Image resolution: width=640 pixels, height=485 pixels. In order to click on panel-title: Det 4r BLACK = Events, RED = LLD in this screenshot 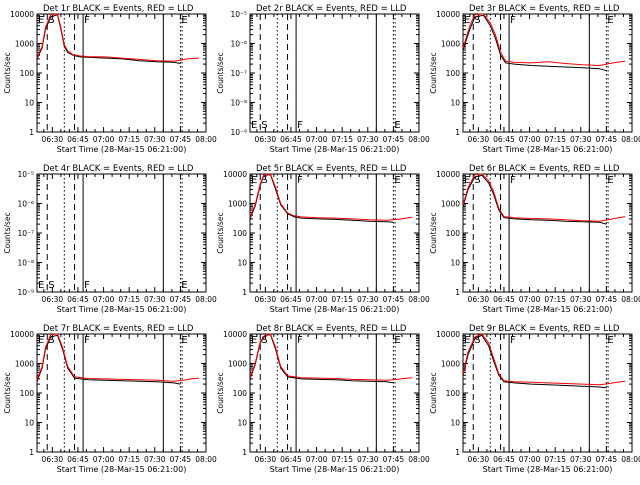, I will do `click(118, 169)`.